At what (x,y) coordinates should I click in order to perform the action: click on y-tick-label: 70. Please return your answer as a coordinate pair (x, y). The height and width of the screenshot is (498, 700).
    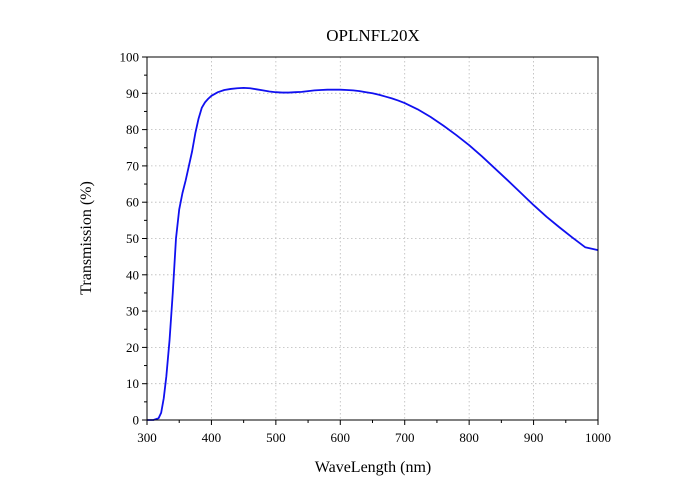
    Looking at the image, I should click on (132, 165).